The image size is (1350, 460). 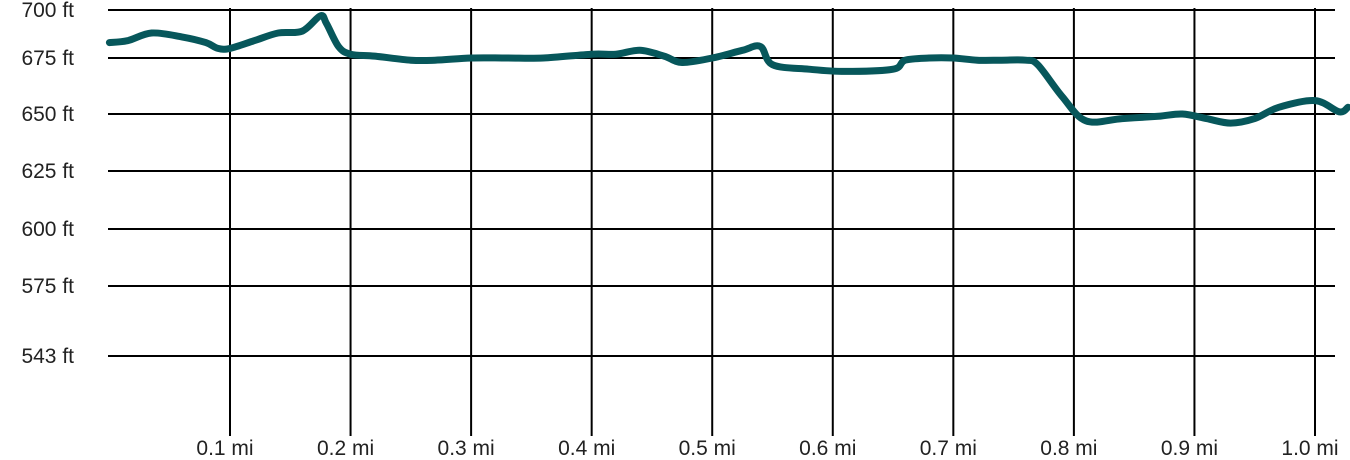 What do you see at coordinates (47, 11) in the screenshot?
I see `y-tick-label: 700 ft` at bounding box center [47, 11].